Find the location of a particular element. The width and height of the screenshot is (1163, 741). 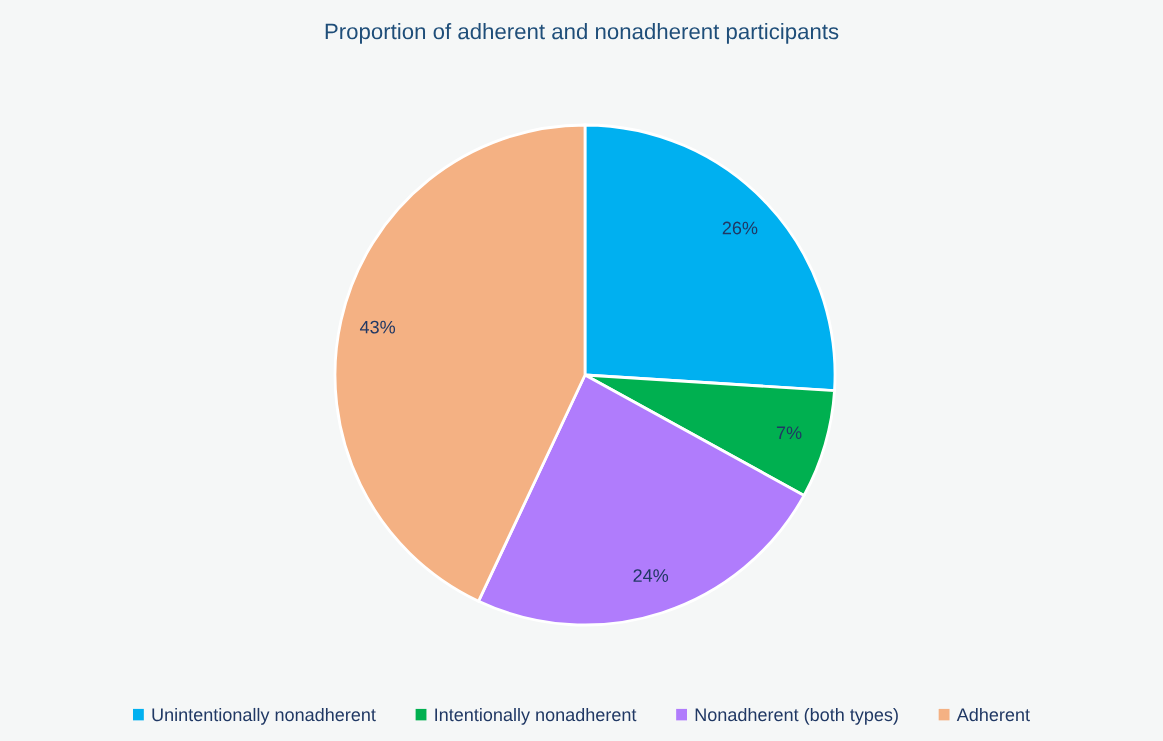

data-label: 24% is located at coordinates (651, 575).